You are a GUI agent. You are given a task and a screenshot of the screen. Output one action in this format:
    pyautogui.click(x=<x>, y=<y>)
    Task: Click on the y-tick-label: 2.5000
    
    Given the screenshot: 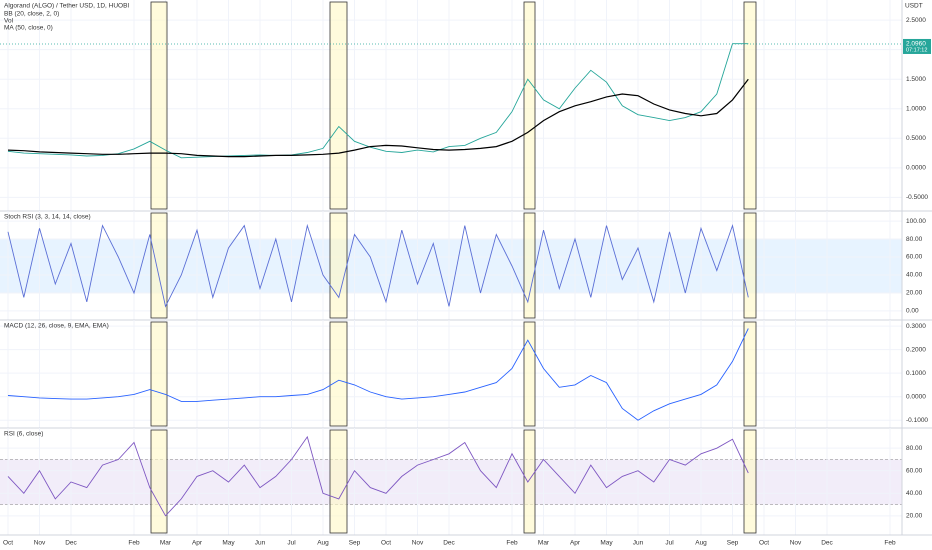 What is the action you would take?
    pyautogui.click(x=916, y=20)
    